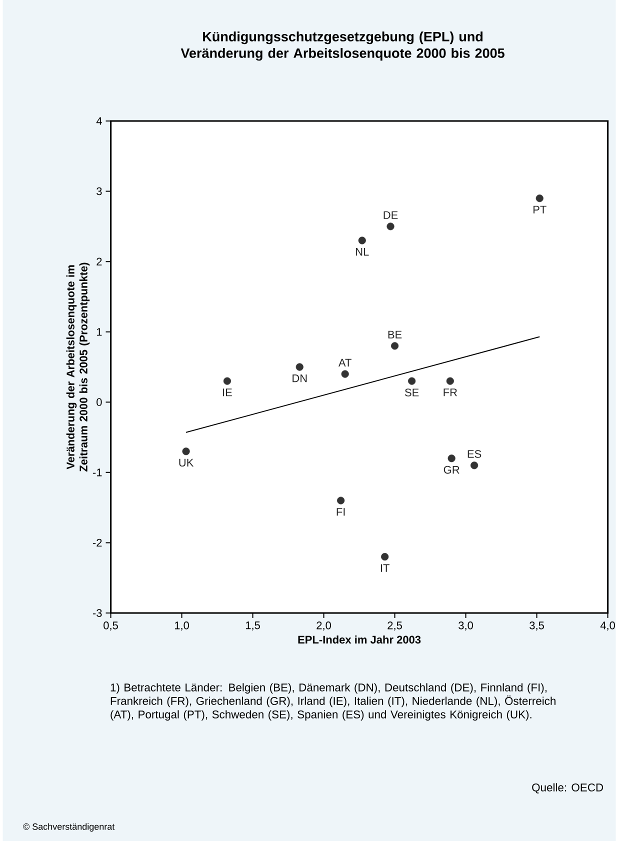 Image resolution: width=619 pixels, height=841 pixels. Describe the element at coordinates (395, 626) in the screenshot. I see `x-tick-label: 2,5` at that location.